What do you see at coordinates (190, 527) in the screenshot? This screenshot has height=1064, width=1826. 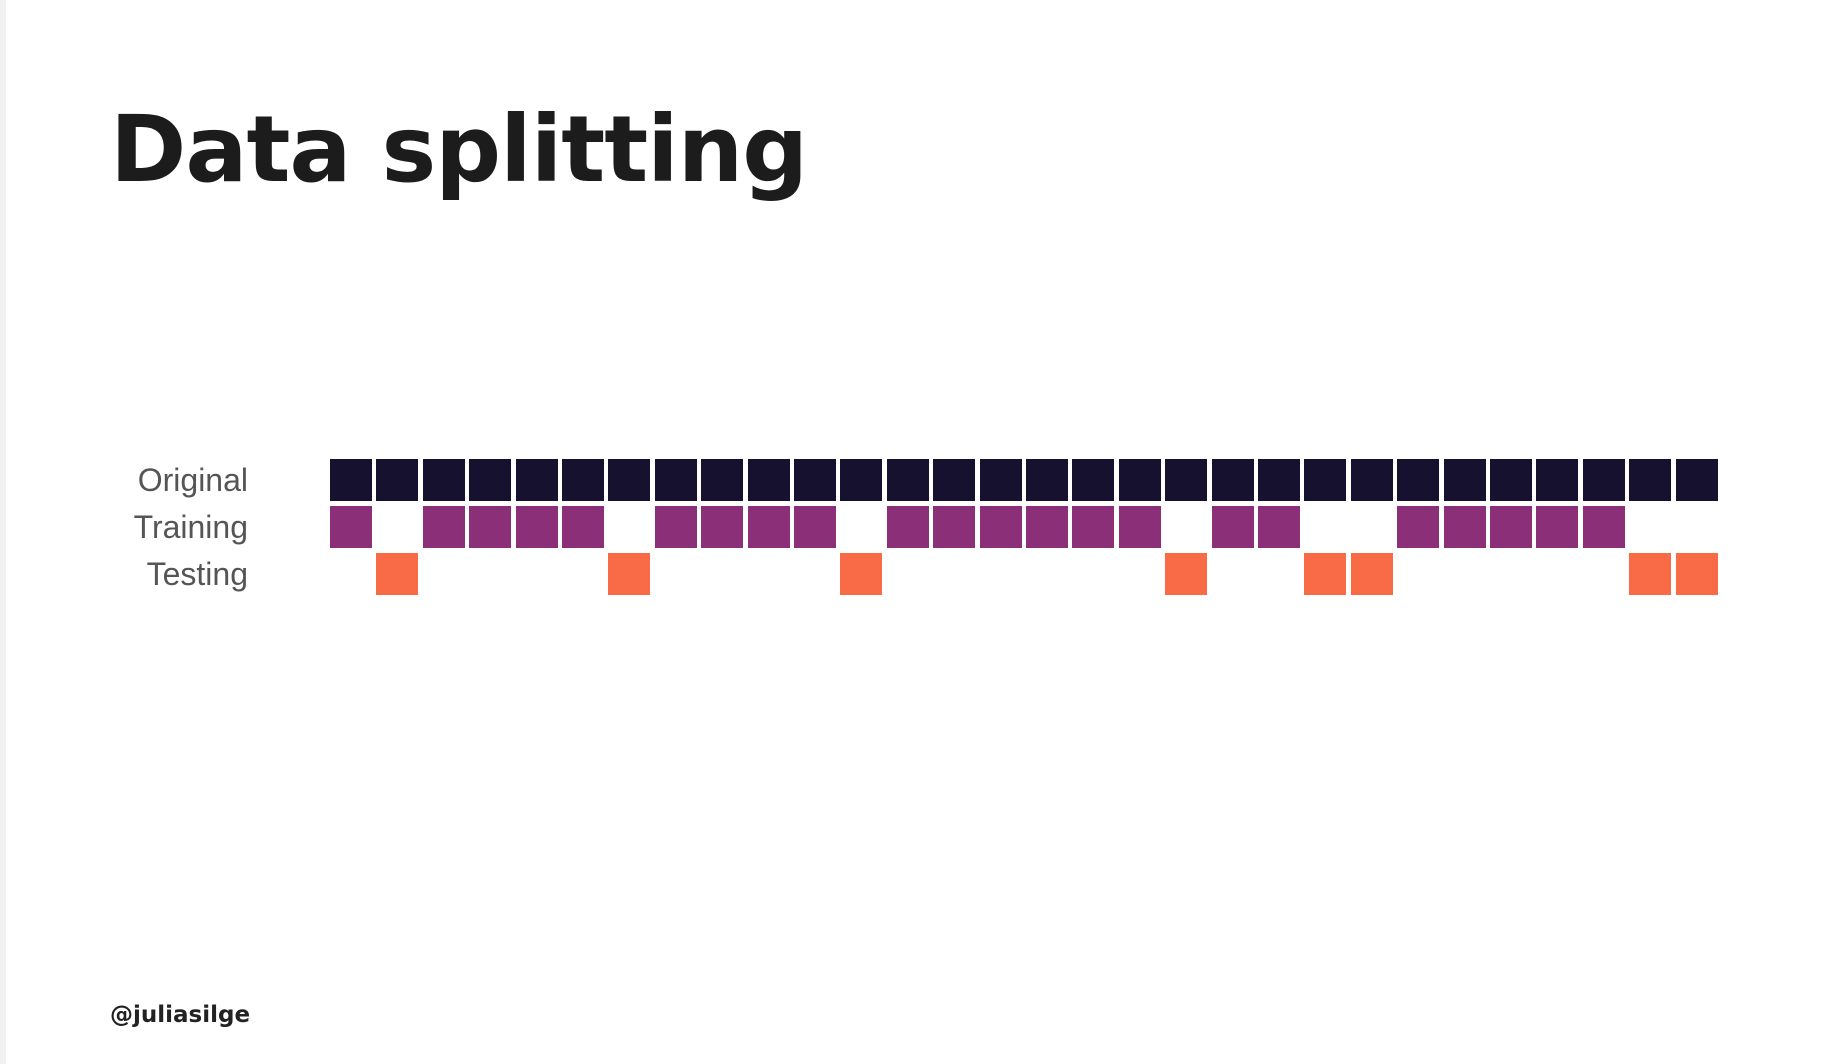 I see `row-label-training: Training` at bounding box center [190, 527].